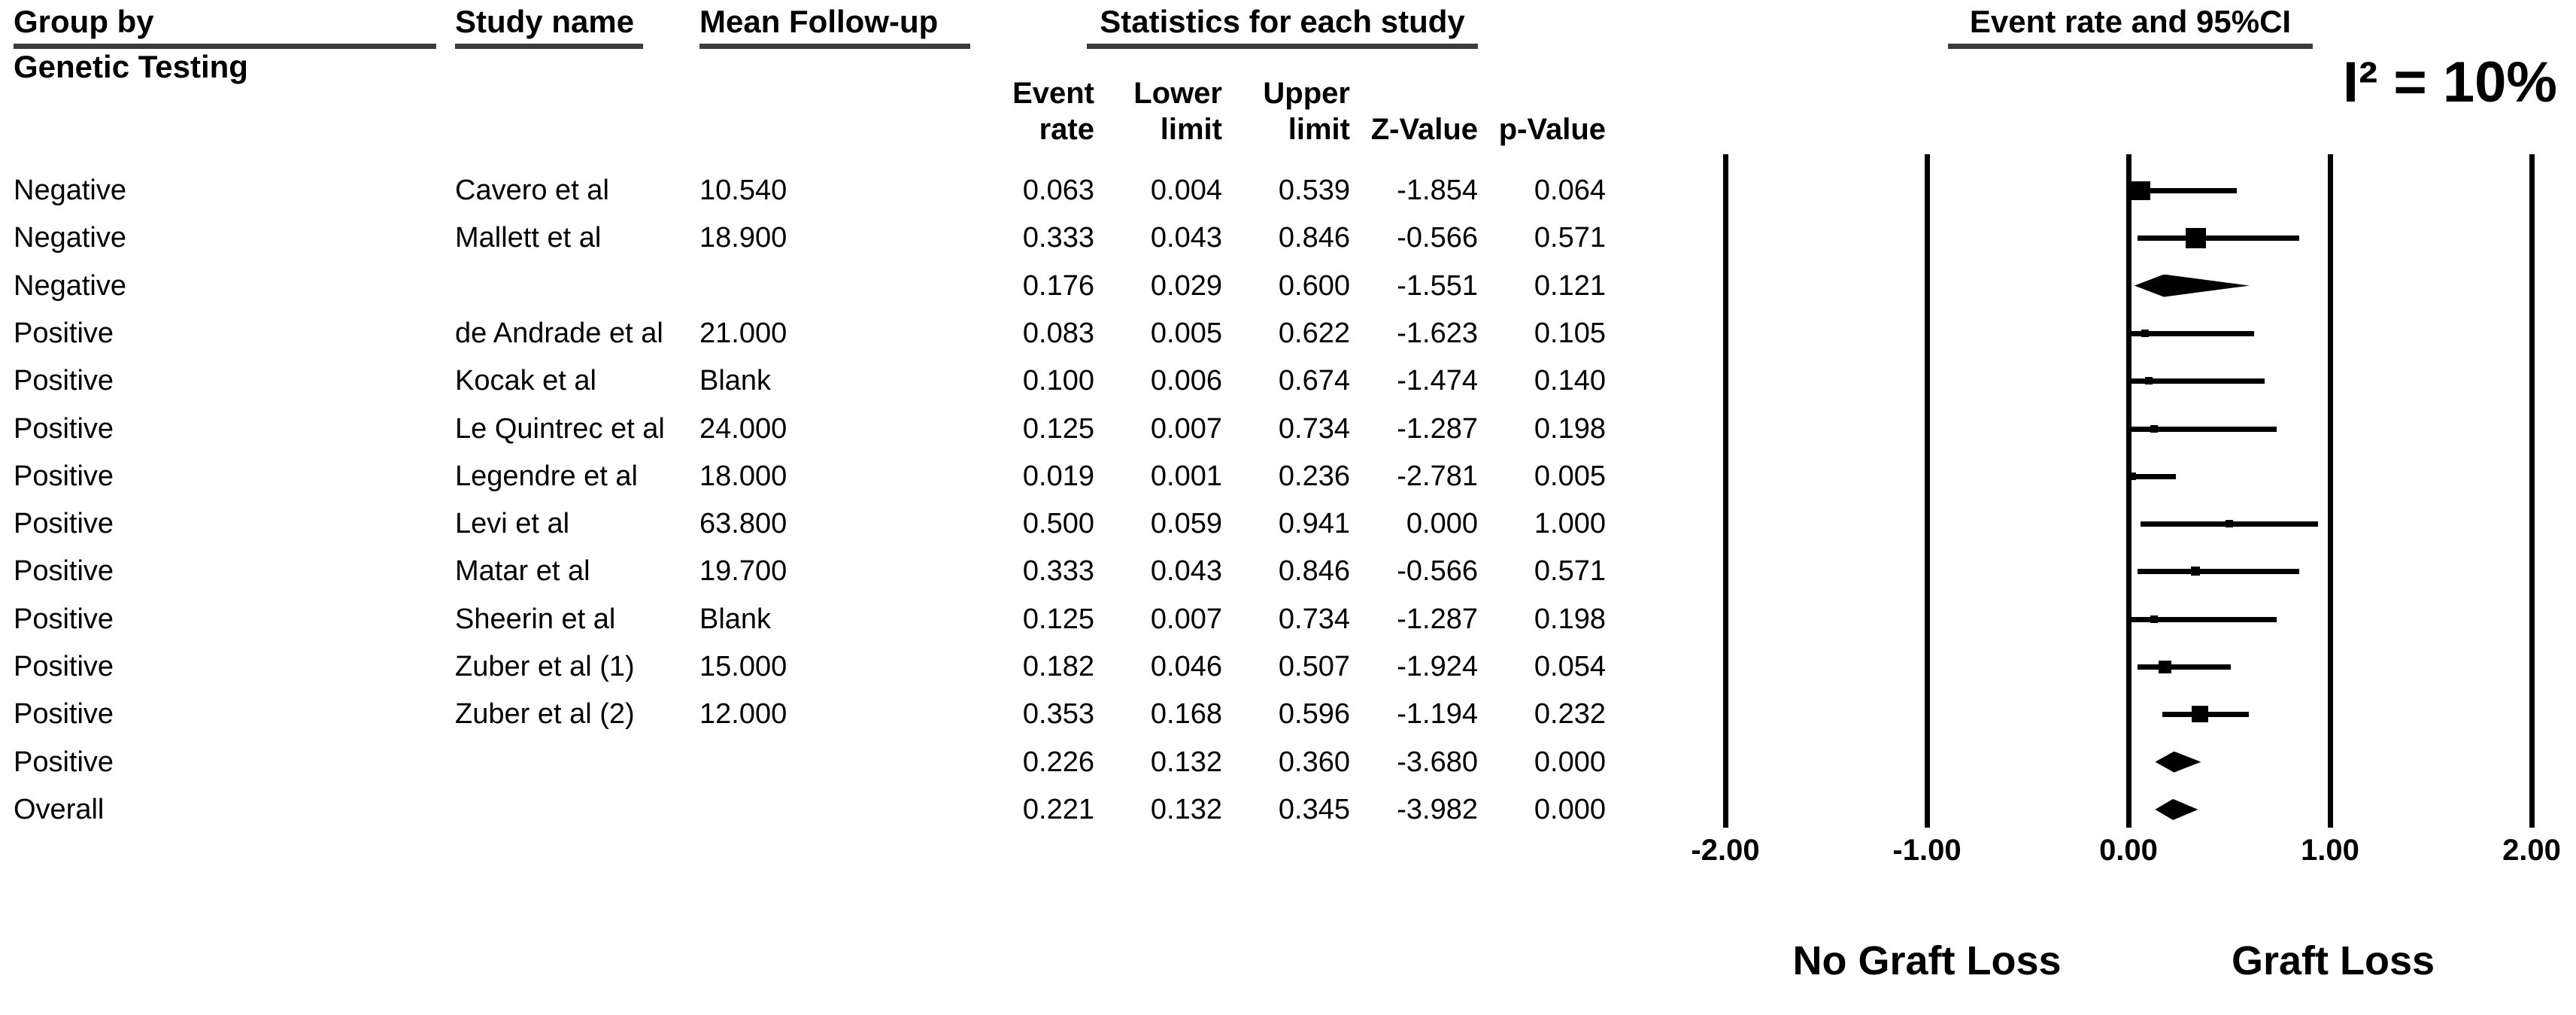 The image size is (2576, 1015). What do you see at coordinates (1437, 476) in the screenshot?
I see `z-value-cell: -2.781` at bounding box center [1437, 476].